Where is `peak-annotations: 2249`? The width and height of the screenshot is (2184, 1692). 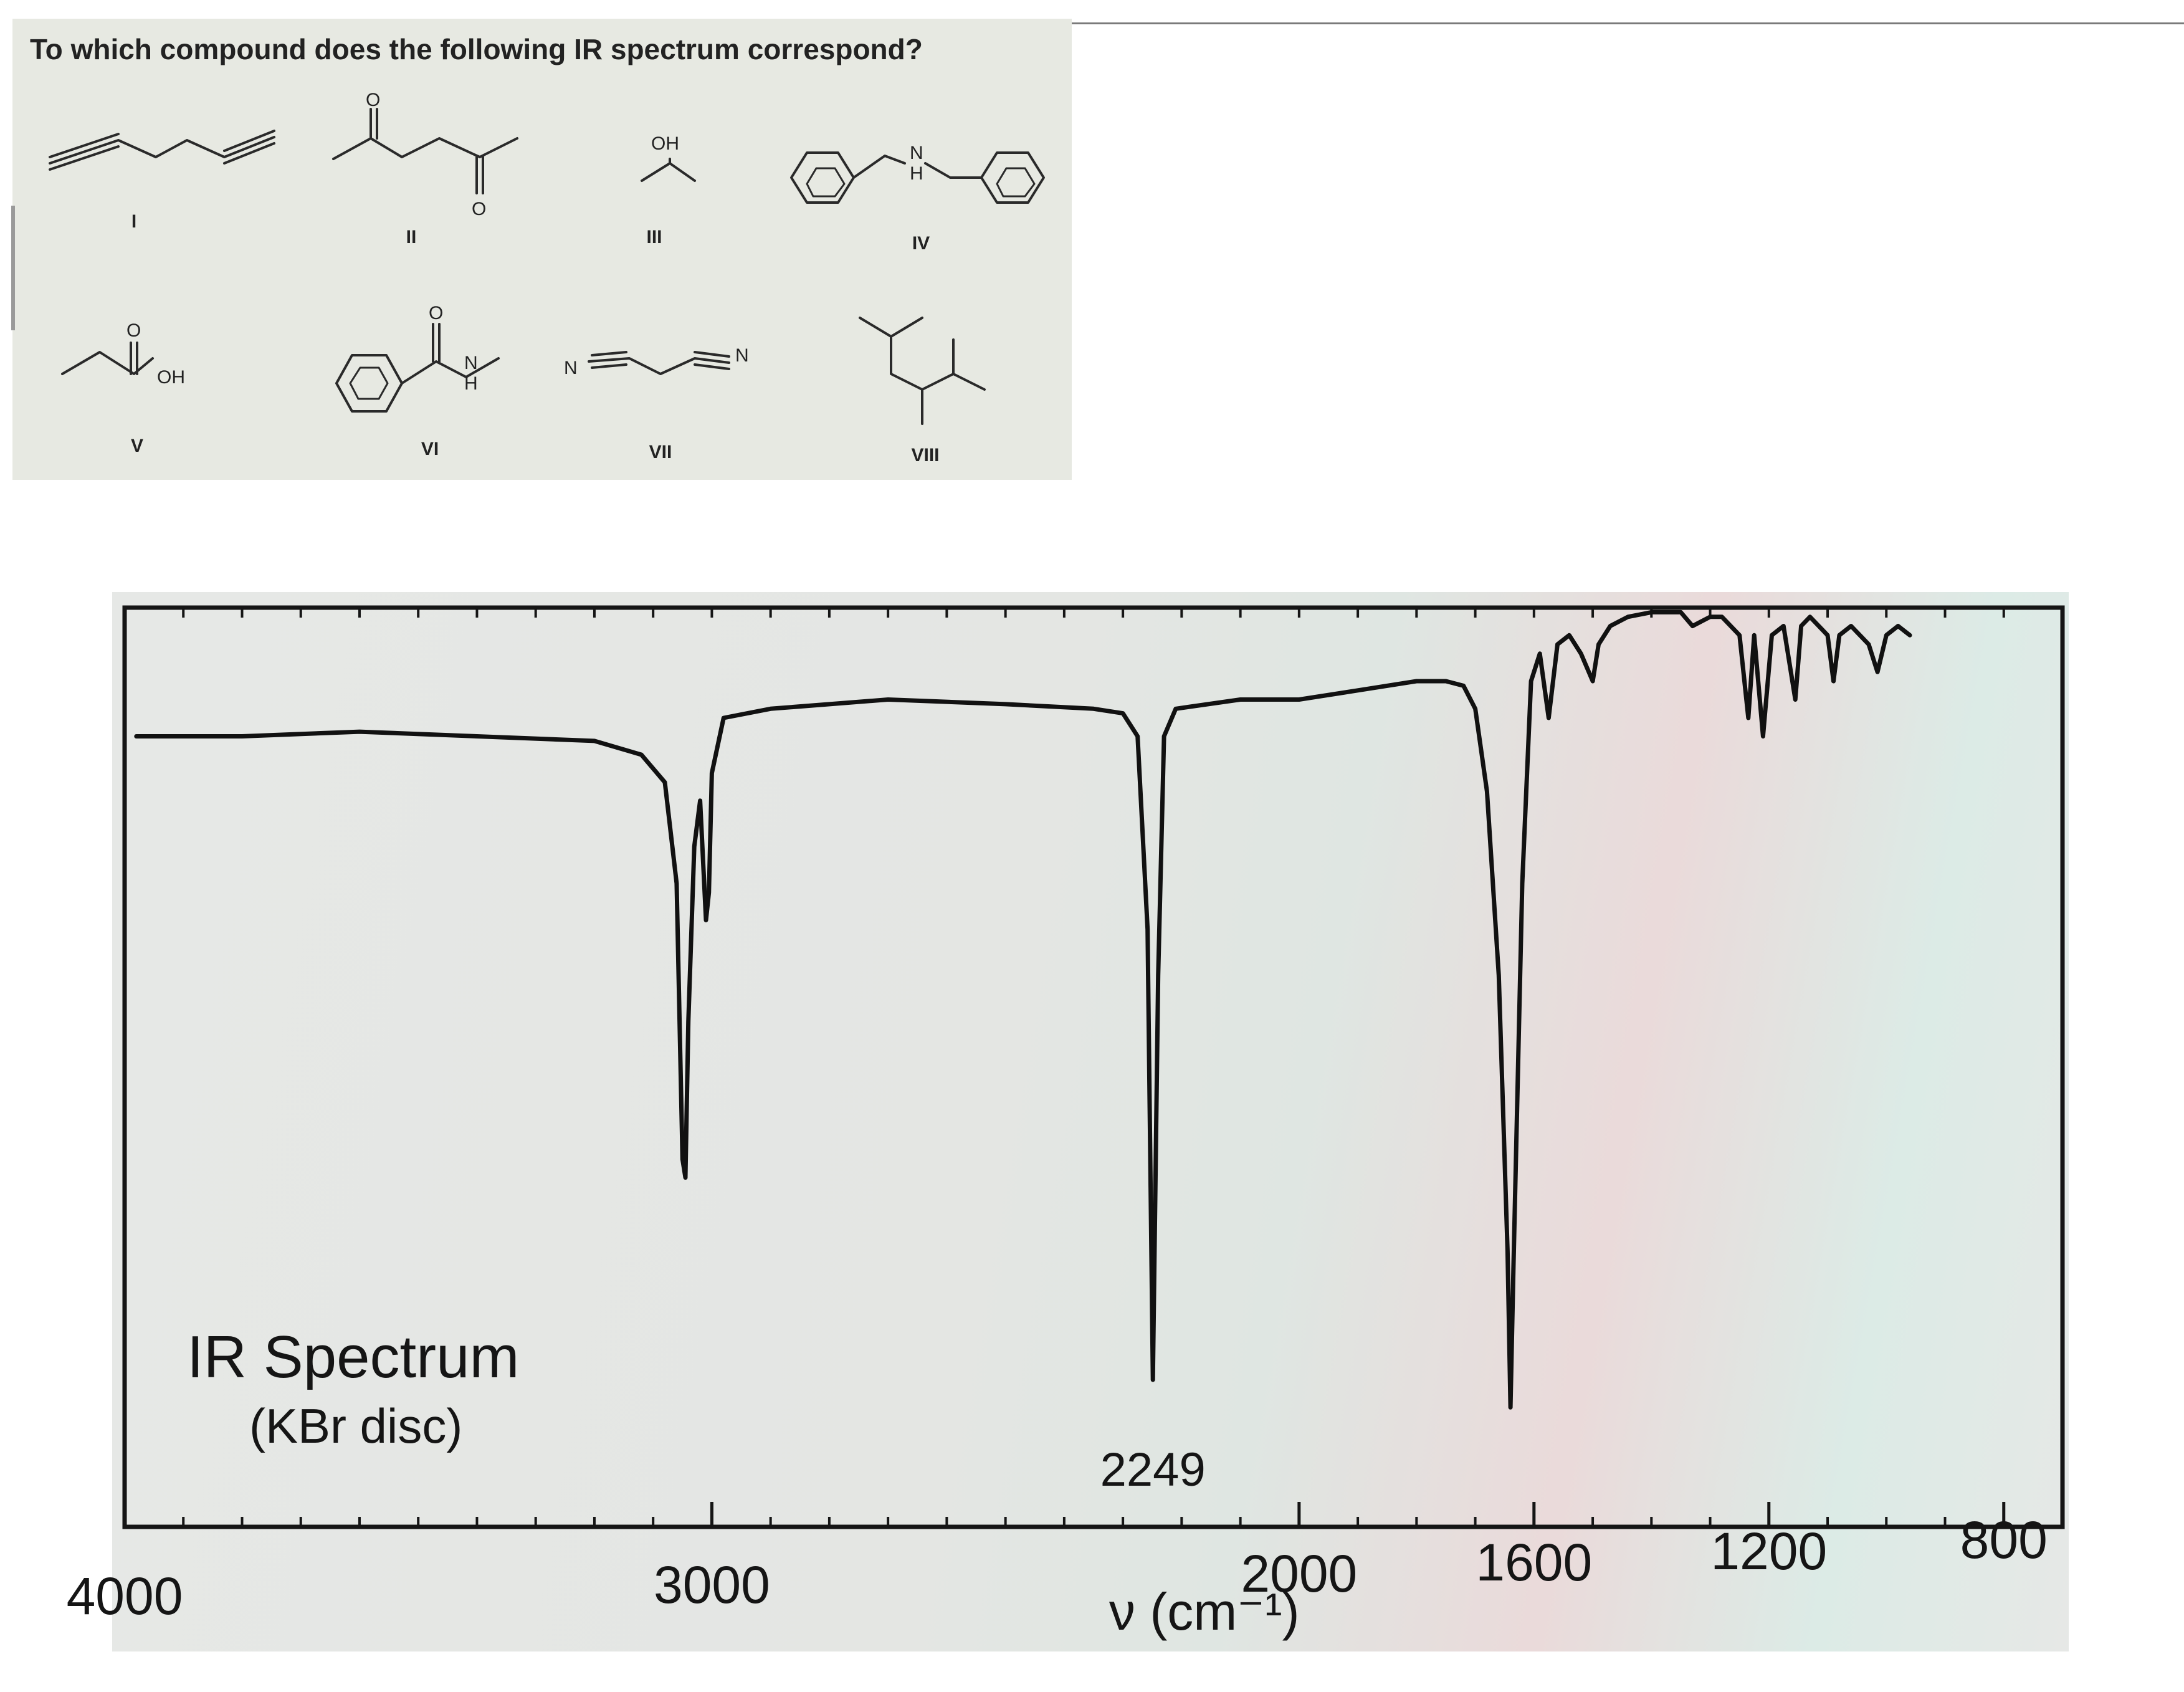 peak-annotations: 2249 is located at coordinates (1153, 1470).